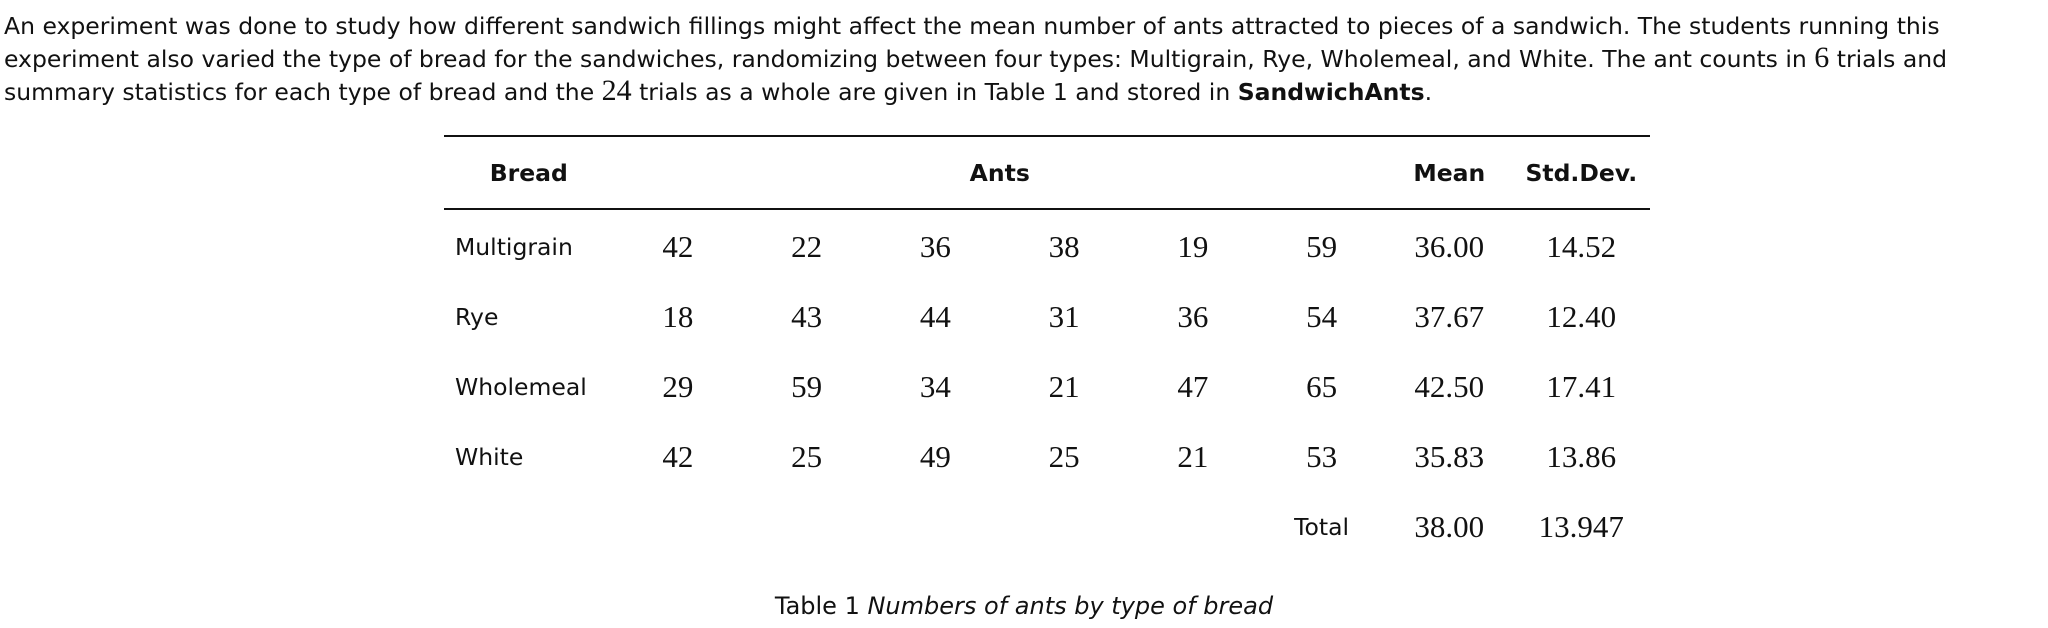 This screenshot has height=628, width=2048. Describe the element at coordinates (1822, 57) in the screenshot. I see `trials-per-bread-number: 6` at that location.